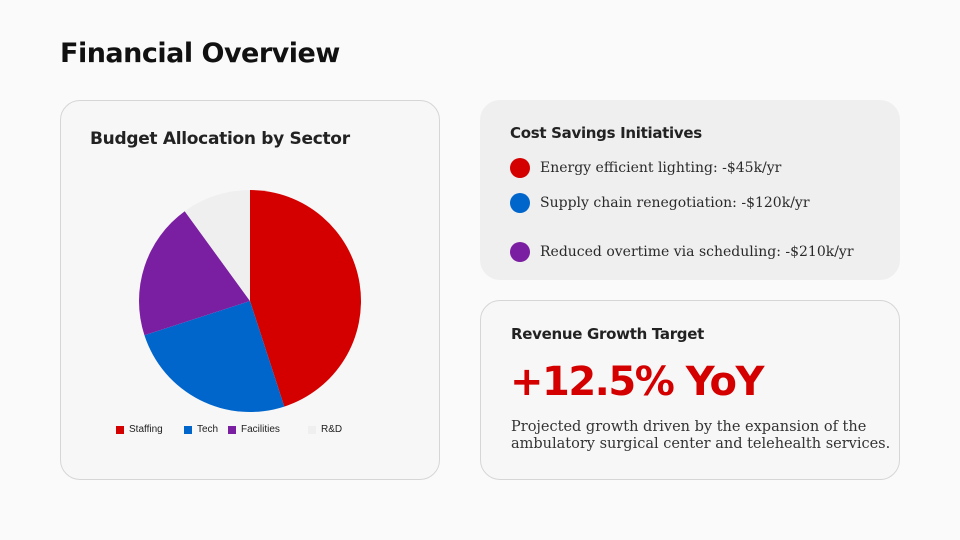  I want to click on page-title: Financial Overview, so click(200, 53).